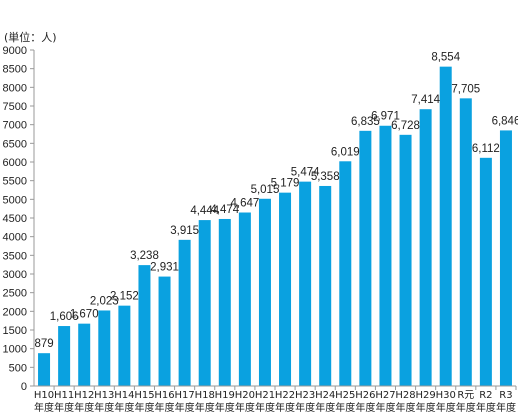 The image size is (518, 417). What do you see at coordinates (15, 144) in the screenshot?
I see `y-tick-label: 6500` at bounding box center [15, 144].